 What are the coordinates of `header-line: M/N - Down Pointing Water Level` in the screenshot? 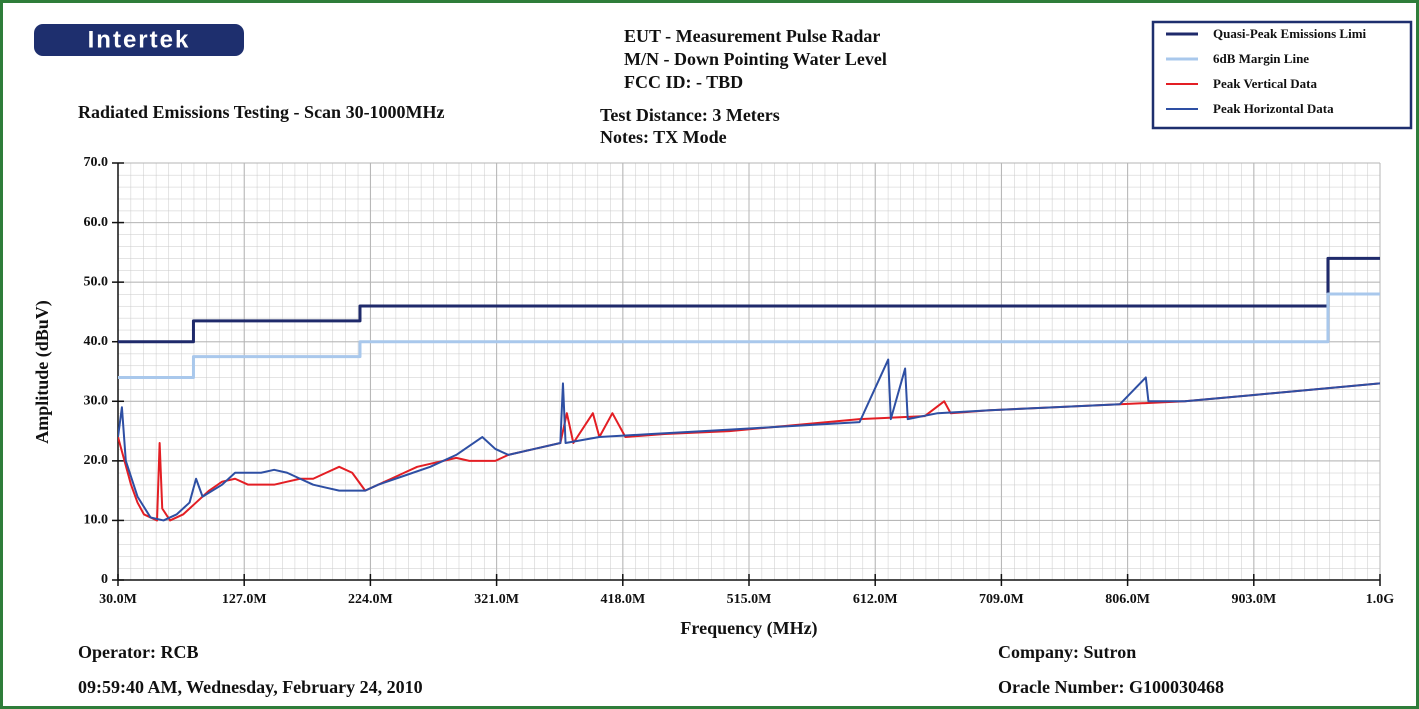 It's located at (755, 59).